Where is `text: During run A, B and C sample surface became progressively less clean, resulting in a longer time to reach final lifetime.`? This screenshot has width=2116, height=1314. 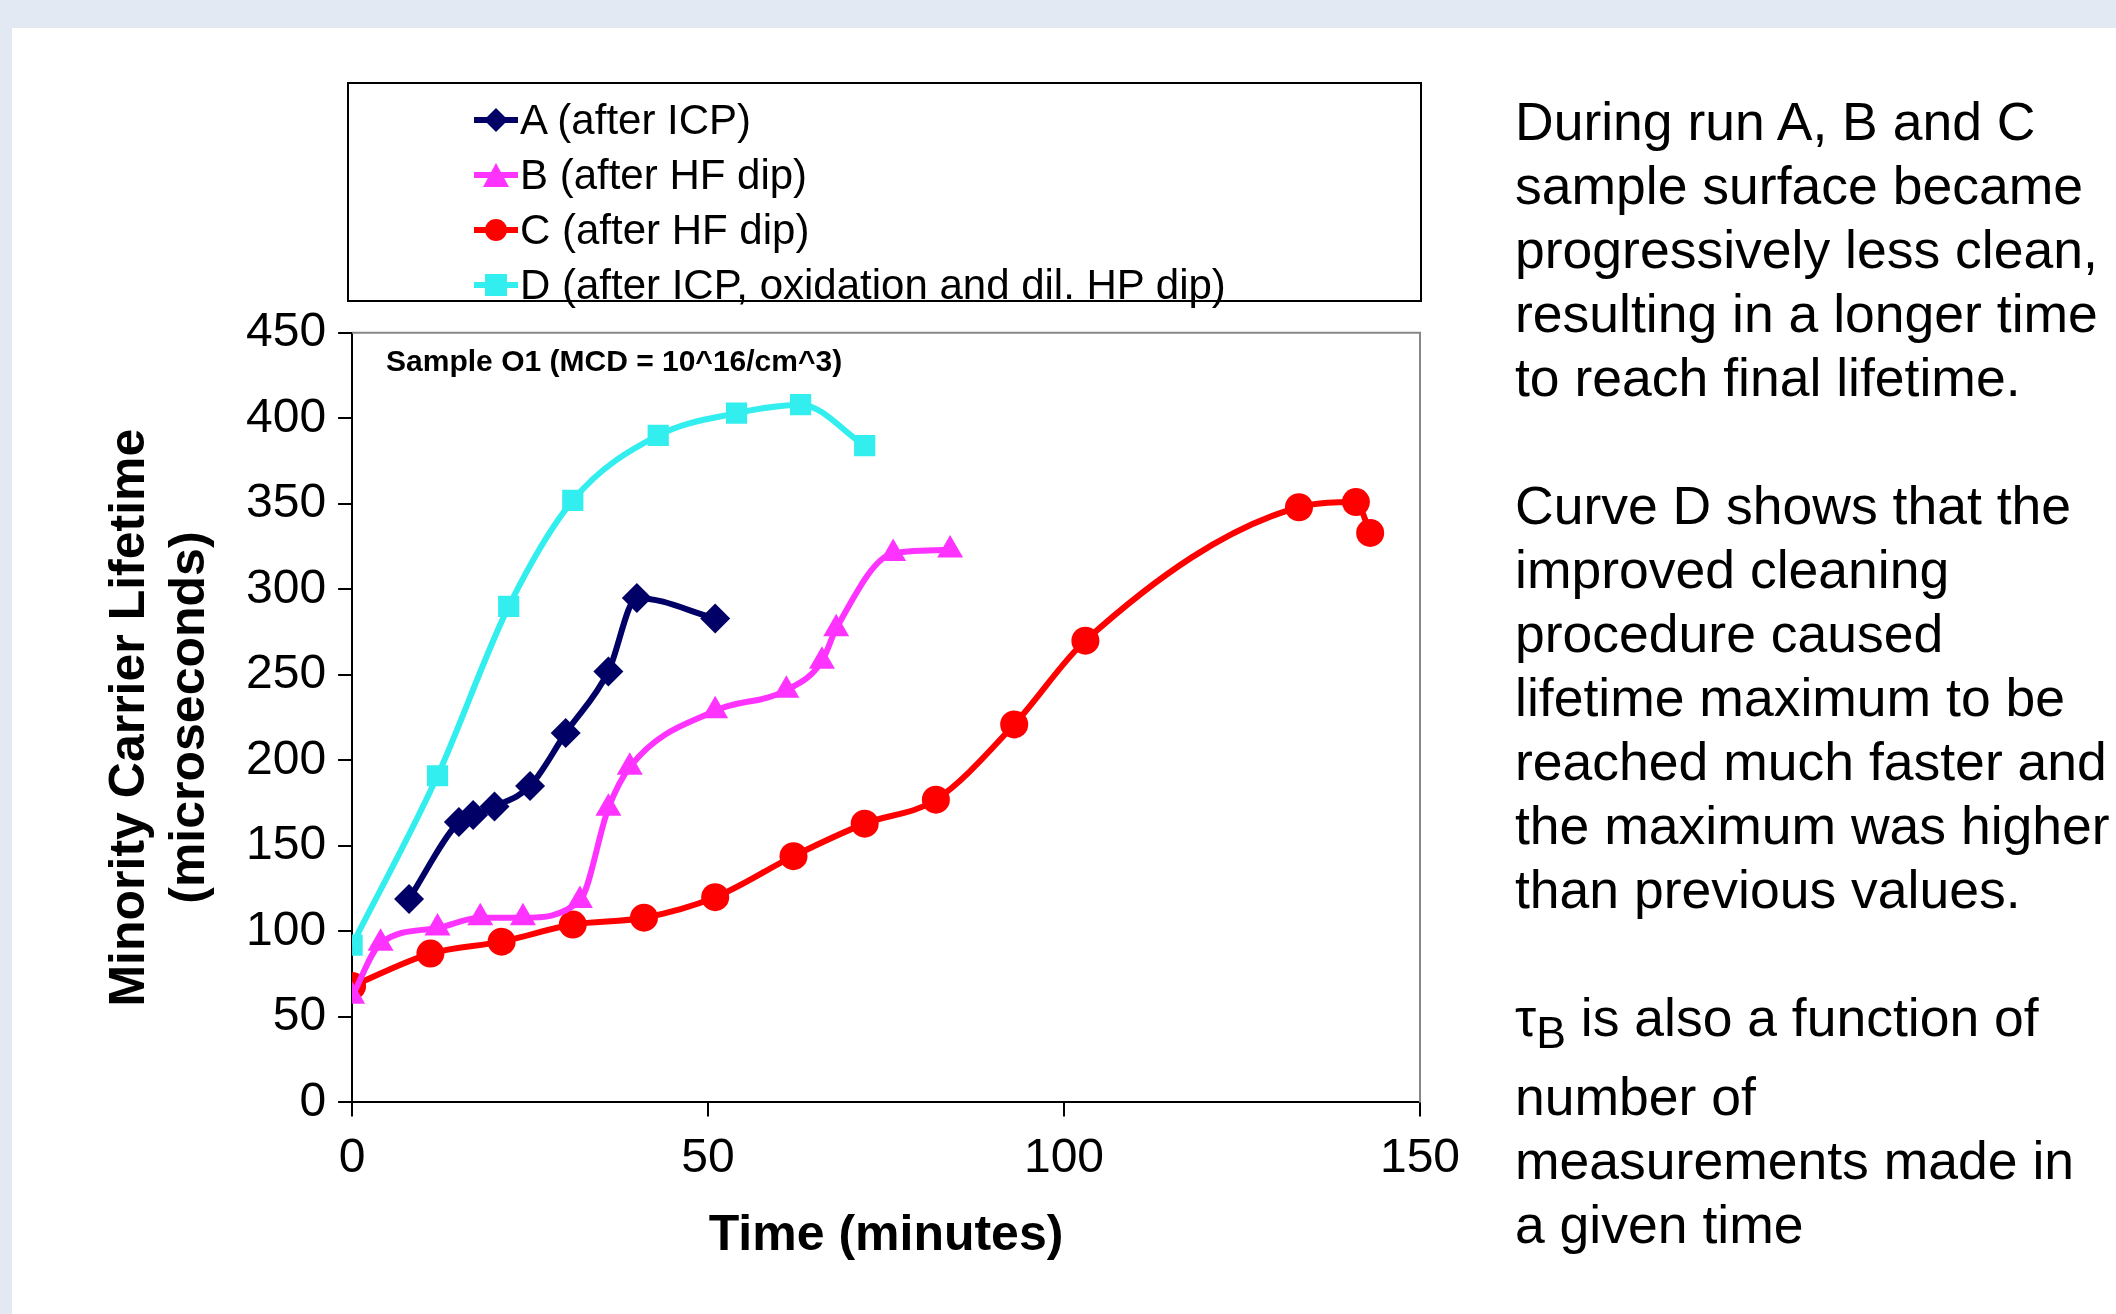 text: During run A, B and C sample surface became progressively less clean, resulting in a longer time to reach final lifetime. is located at coordinates (1807, 250).